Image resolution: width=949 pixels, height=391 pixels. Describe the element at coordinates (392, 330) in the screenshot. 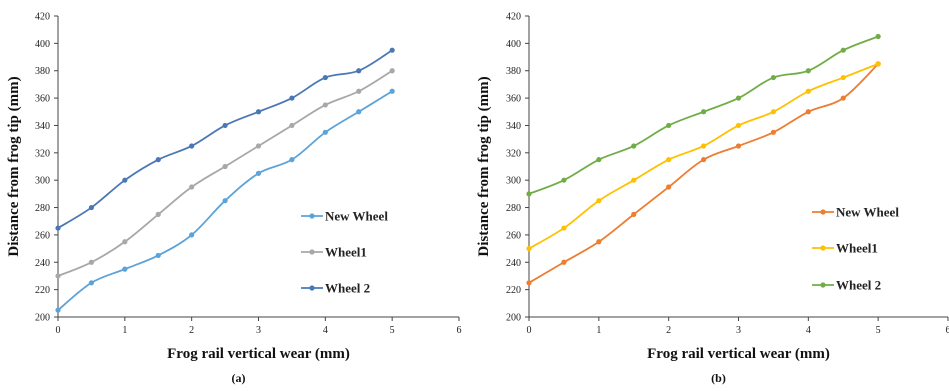

I see `x-tick-label: 5` at that location.